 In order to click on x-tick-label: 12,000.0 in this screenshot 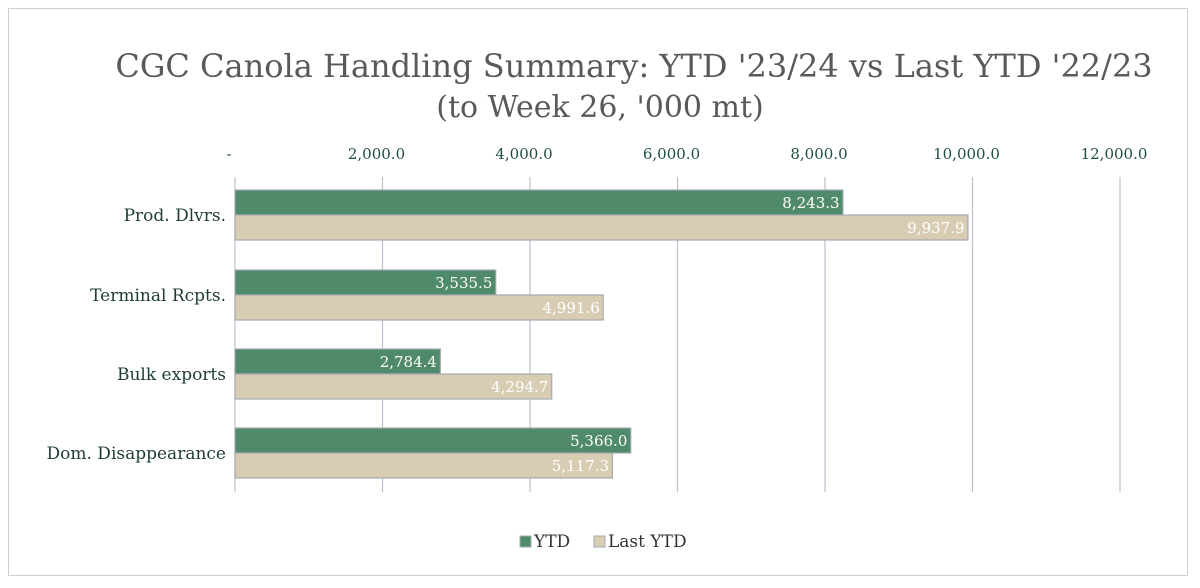, I will do `click(1114, 154)`.